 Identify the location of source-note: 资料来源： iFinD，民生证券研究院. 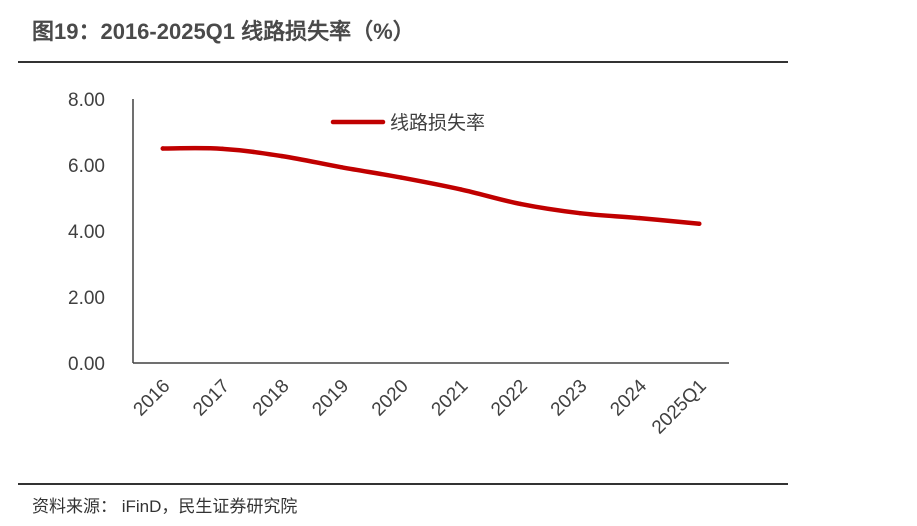
(165, 506).